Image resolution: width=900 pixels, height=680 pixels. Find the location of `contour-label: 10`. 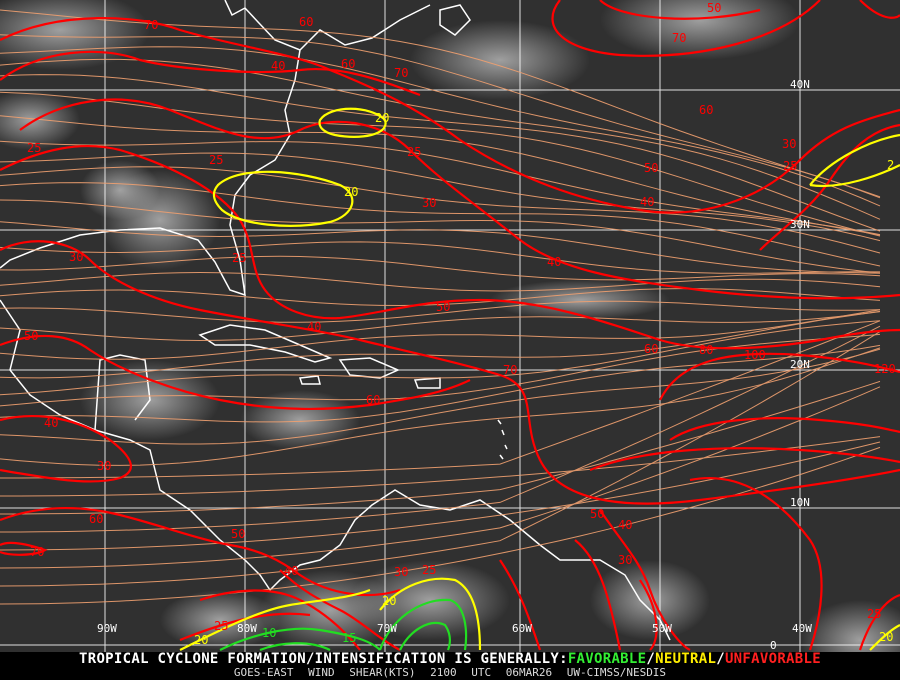

contour-label: 10 is located at coordinates (269, 633).